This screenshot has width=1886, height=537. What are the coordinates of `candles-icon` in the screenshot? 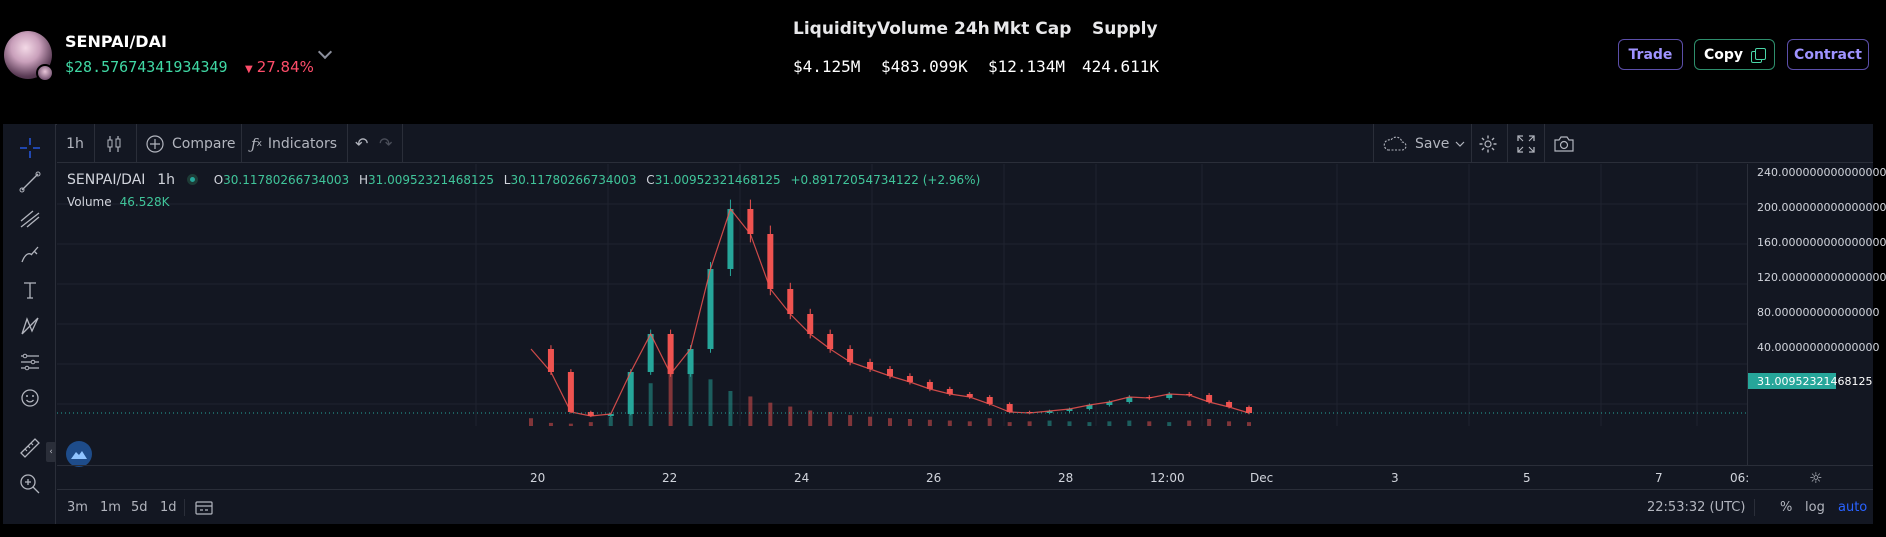 It's located at (114, 143).